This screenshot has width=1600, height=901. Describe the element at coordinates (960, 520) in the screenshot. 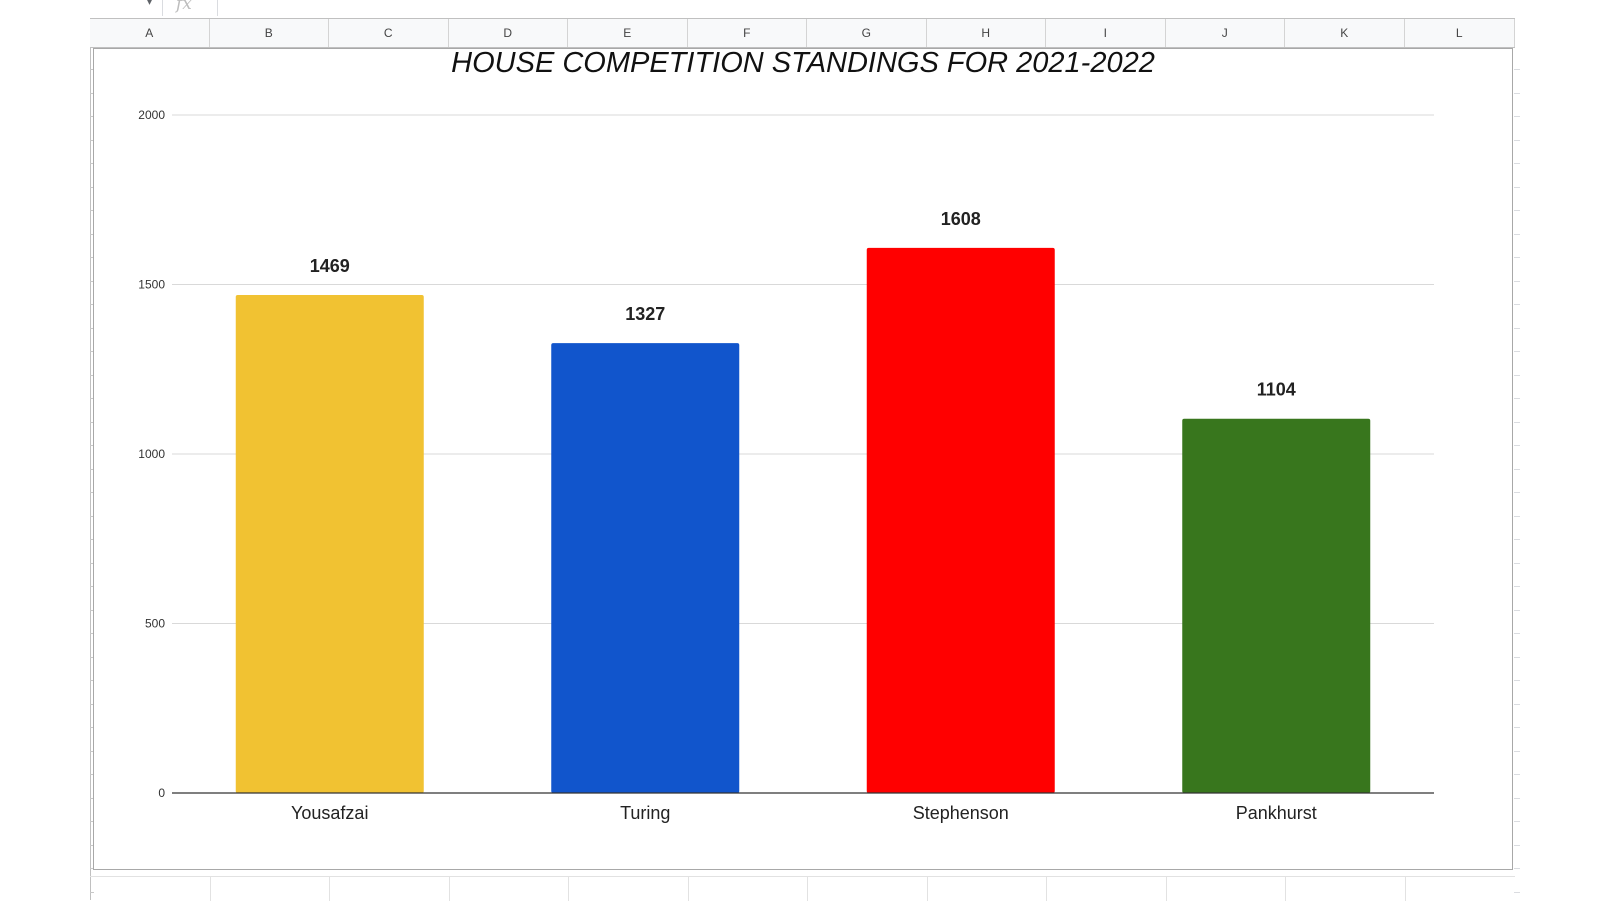

I see `bar-stephenson` at that location.